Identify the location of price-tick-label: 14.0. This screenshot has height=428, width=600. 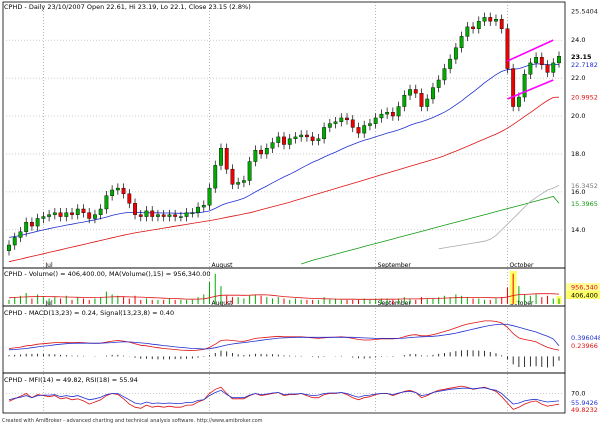
(578, 230).